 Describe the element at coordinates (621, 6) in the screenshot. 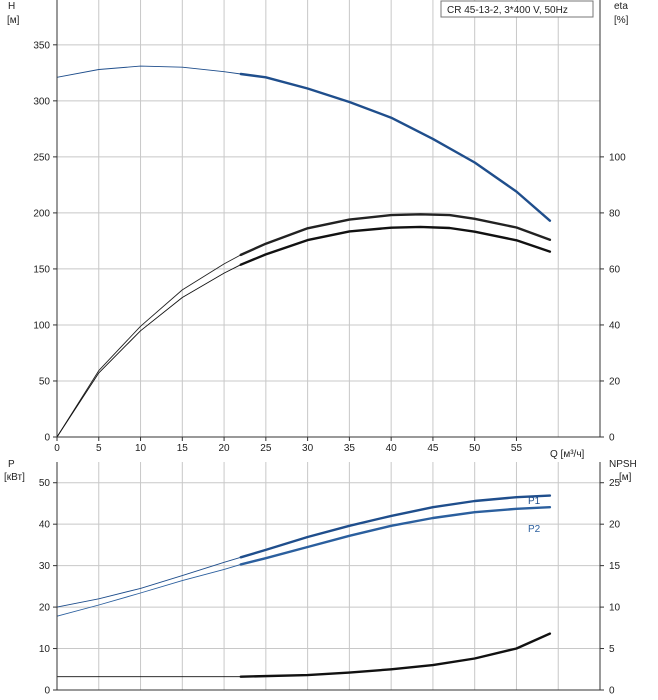

I see `right-axis-label-eta: eta` at that location.